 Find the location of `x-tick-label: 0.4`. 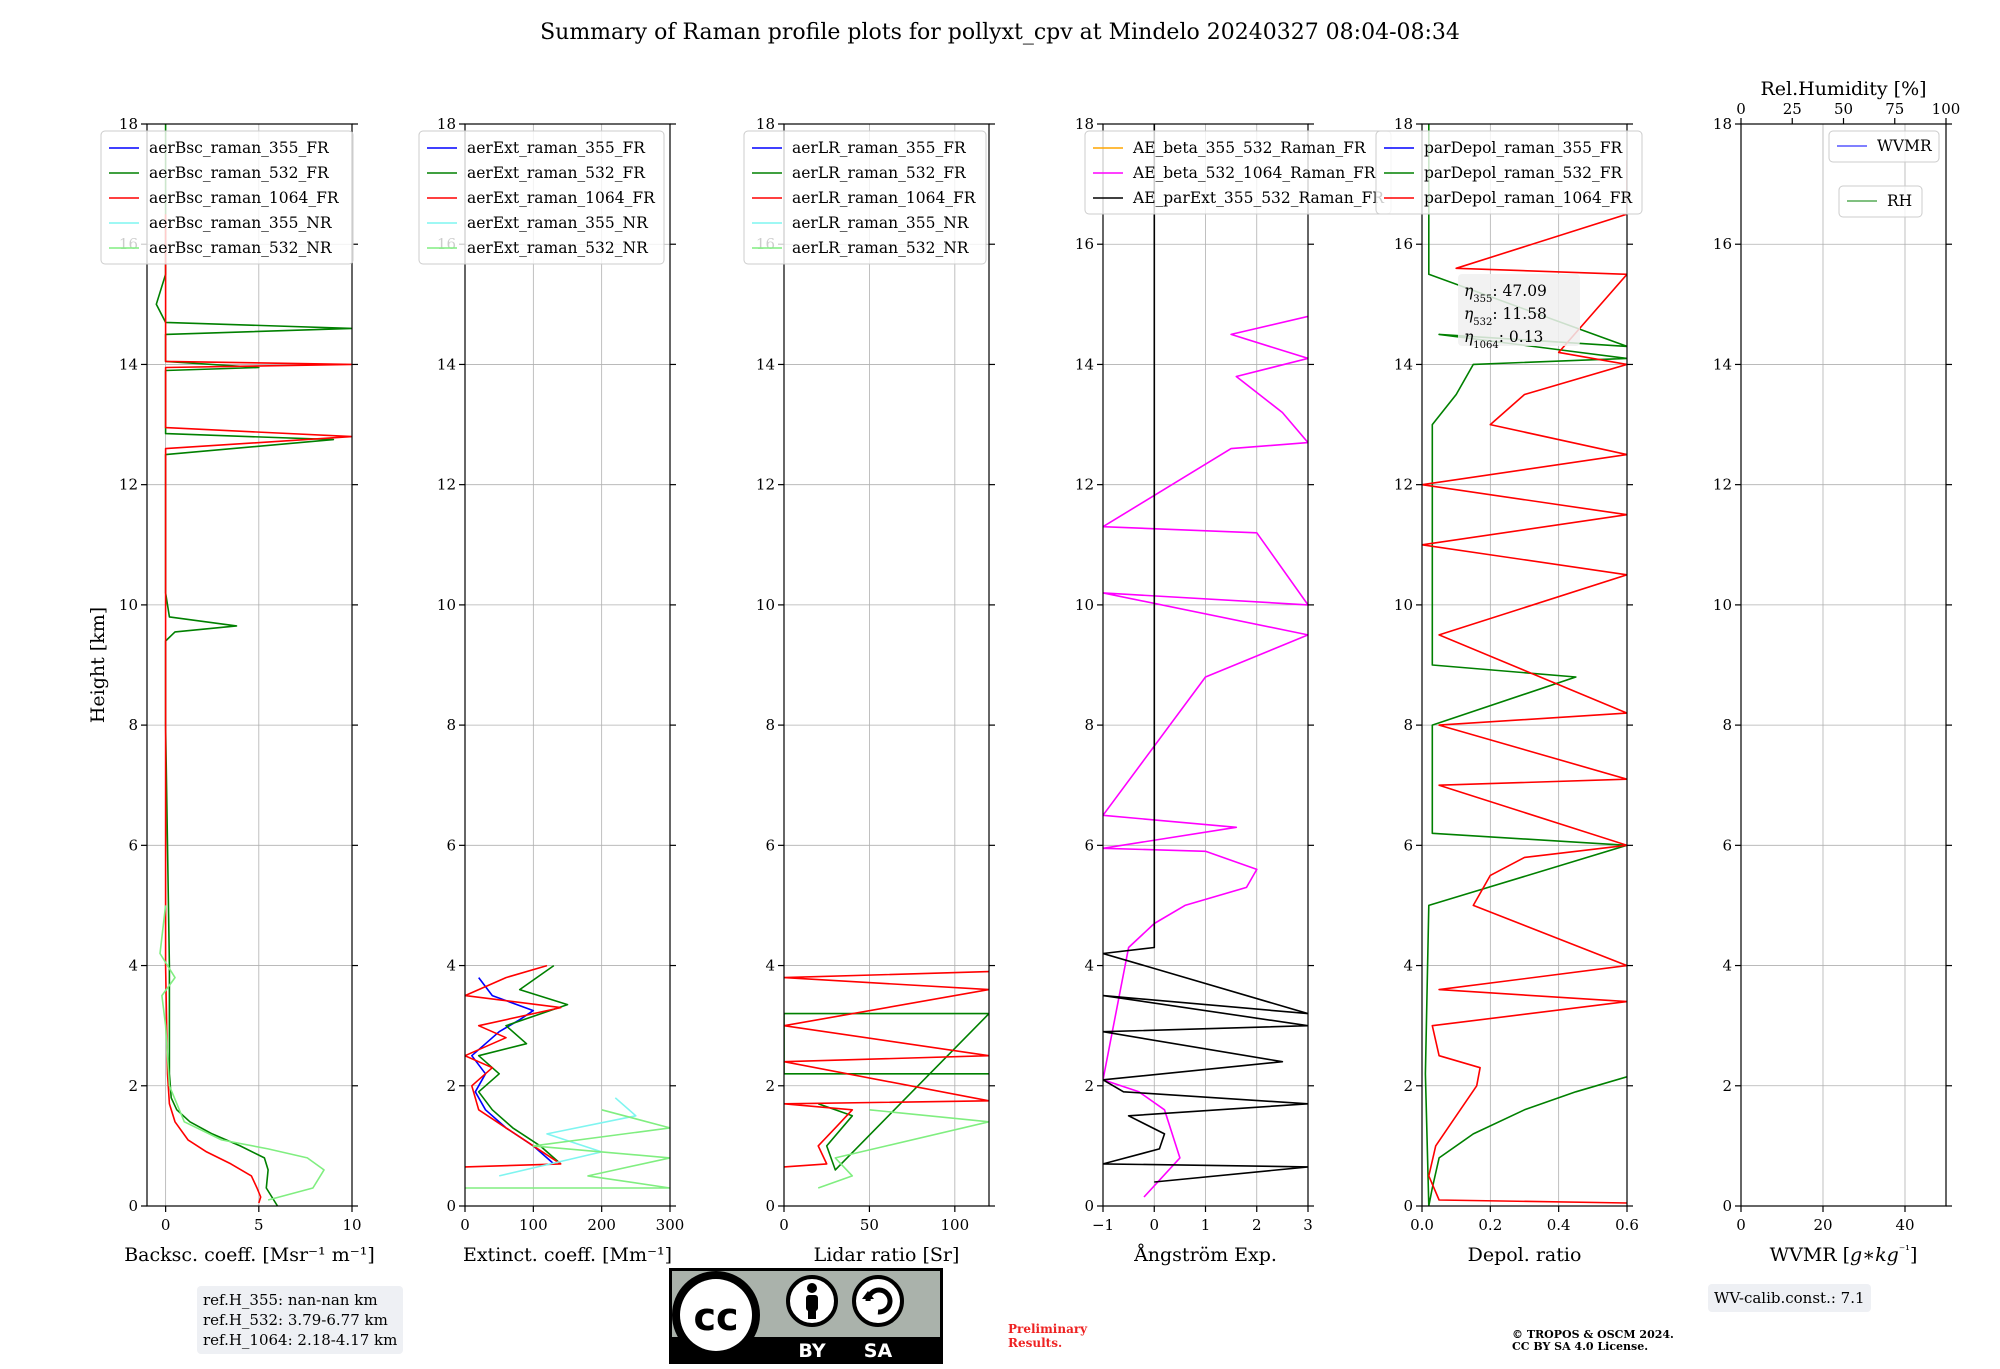

x-tick-label: 0.4 is located at coordinates (1559, 1225).